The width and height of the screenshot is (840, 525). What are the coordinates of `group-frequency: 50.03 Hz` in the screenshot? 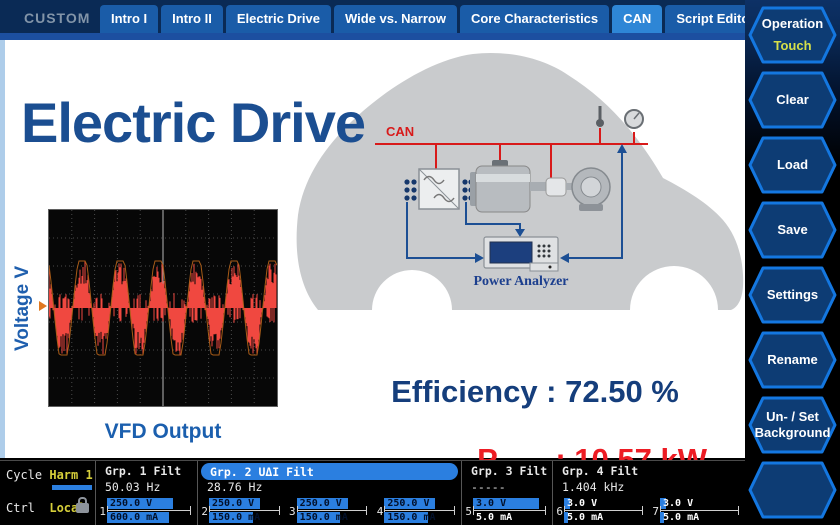 It's located at (133, 487).